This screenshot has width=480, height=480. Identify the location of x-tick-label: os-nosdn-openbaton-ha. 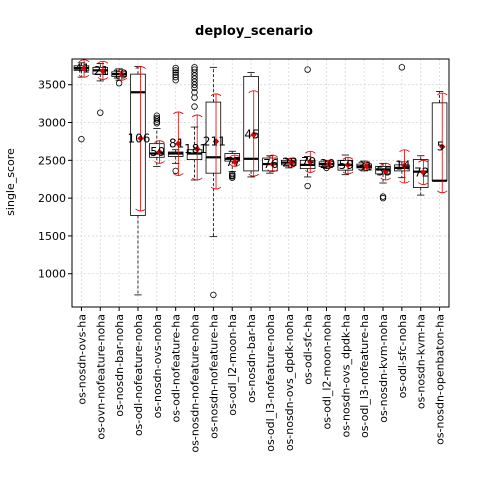
(440, 379).